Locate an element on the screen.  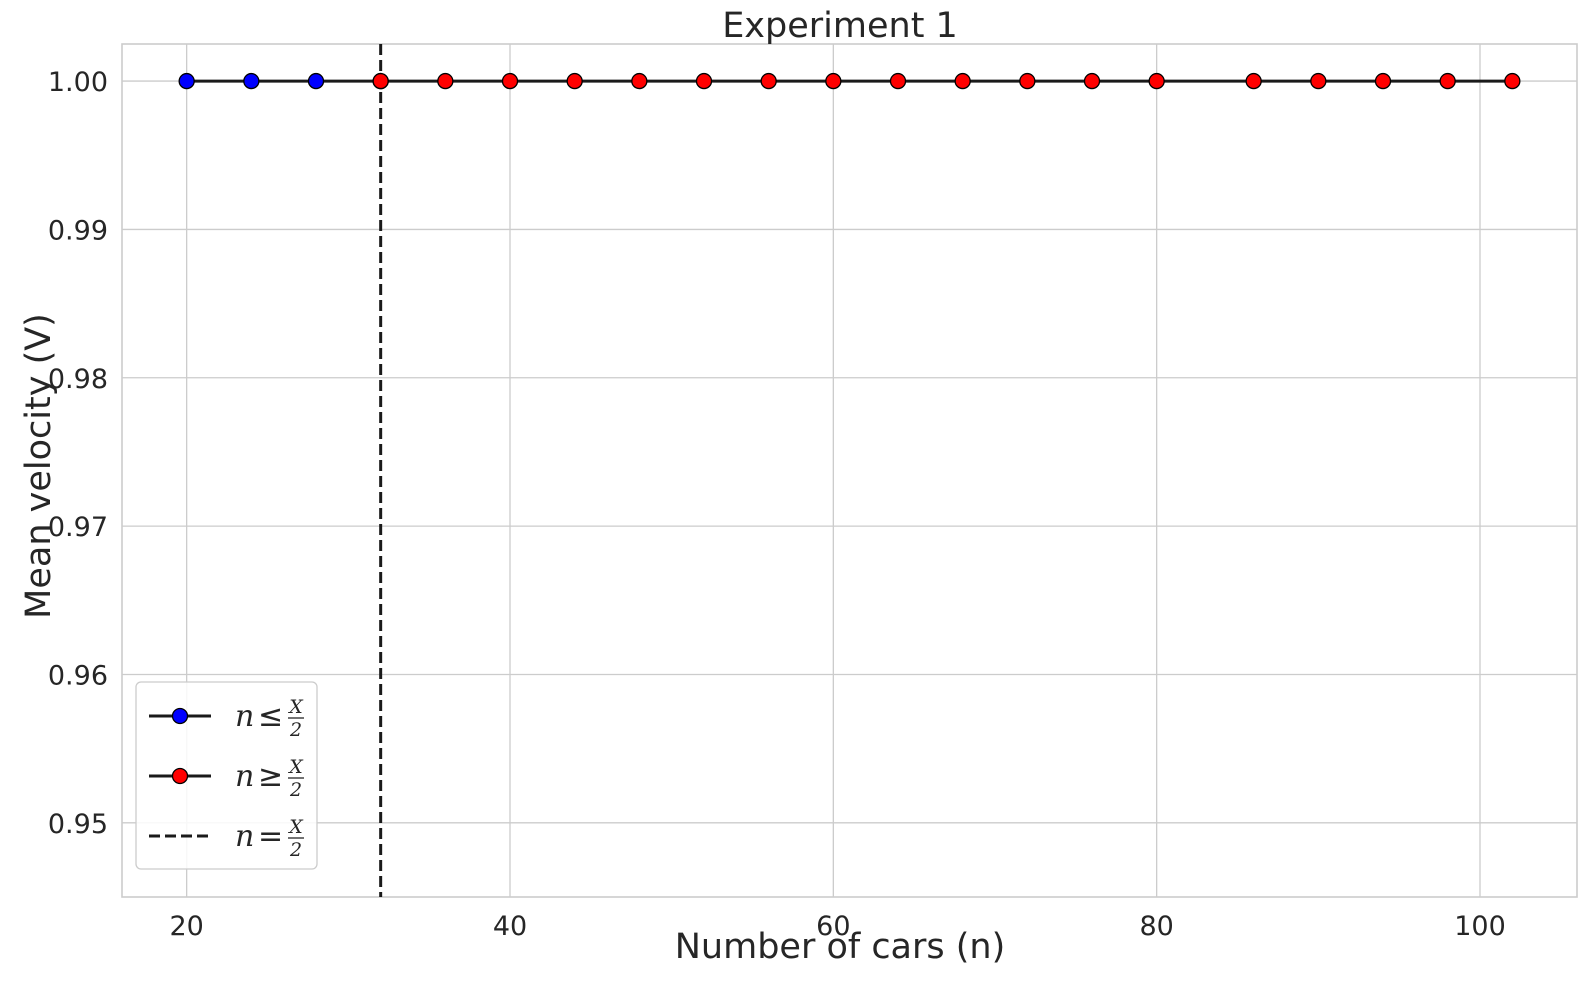
x-tick-label: 100 is located at coordinates (1480, 926).